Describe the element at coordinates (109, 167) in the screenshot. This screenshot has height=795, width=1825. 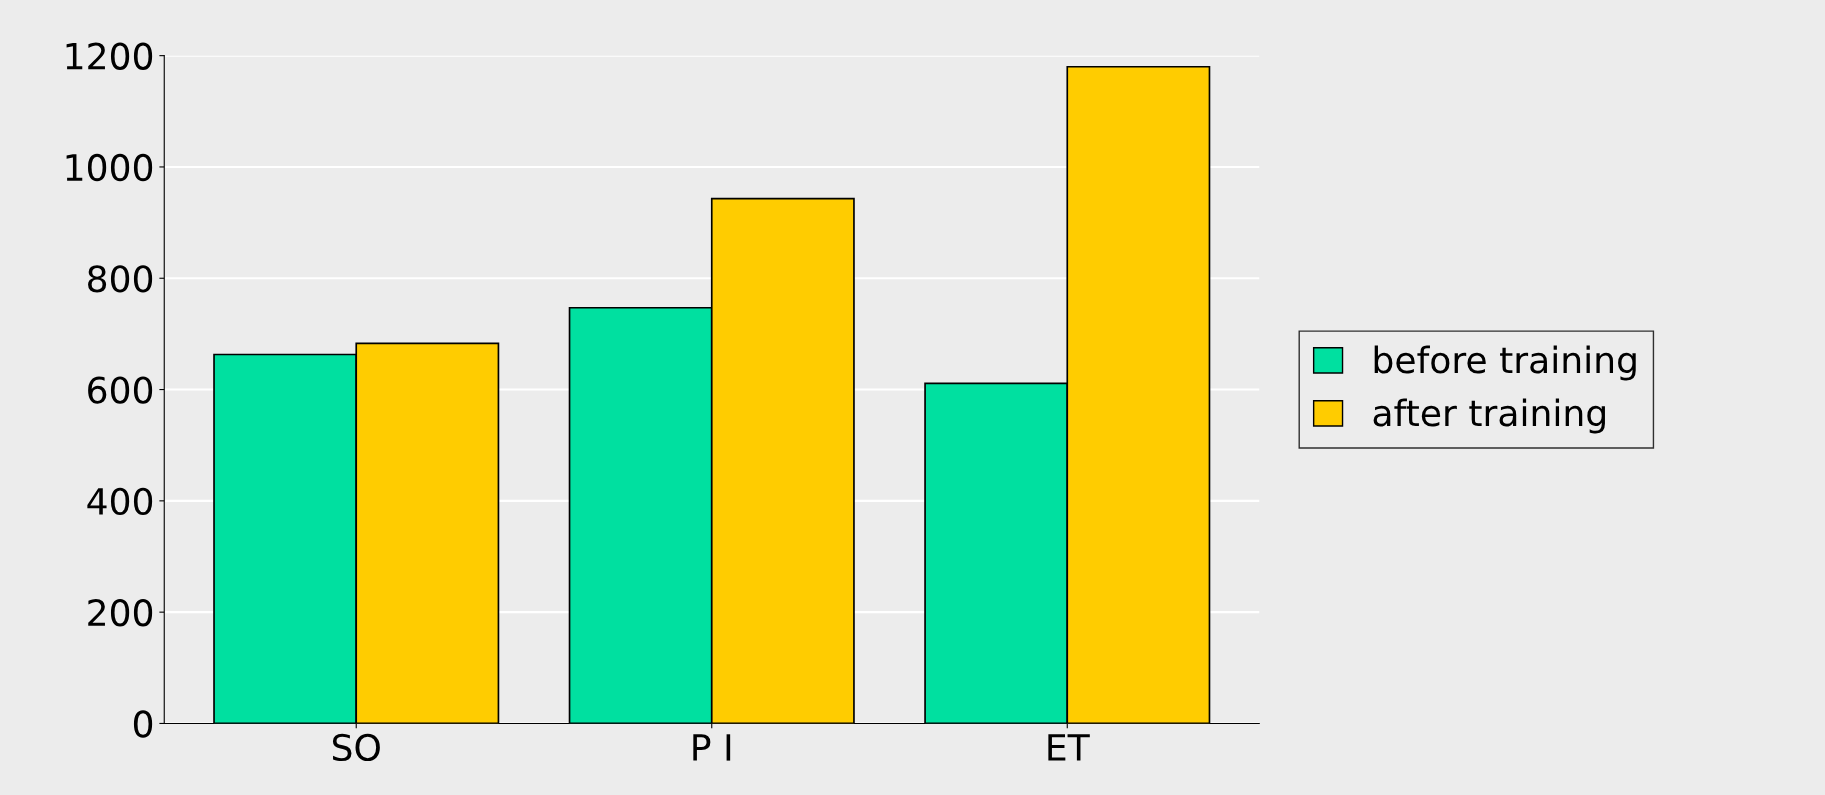
I see `y-tick-label: 1000` at that location.